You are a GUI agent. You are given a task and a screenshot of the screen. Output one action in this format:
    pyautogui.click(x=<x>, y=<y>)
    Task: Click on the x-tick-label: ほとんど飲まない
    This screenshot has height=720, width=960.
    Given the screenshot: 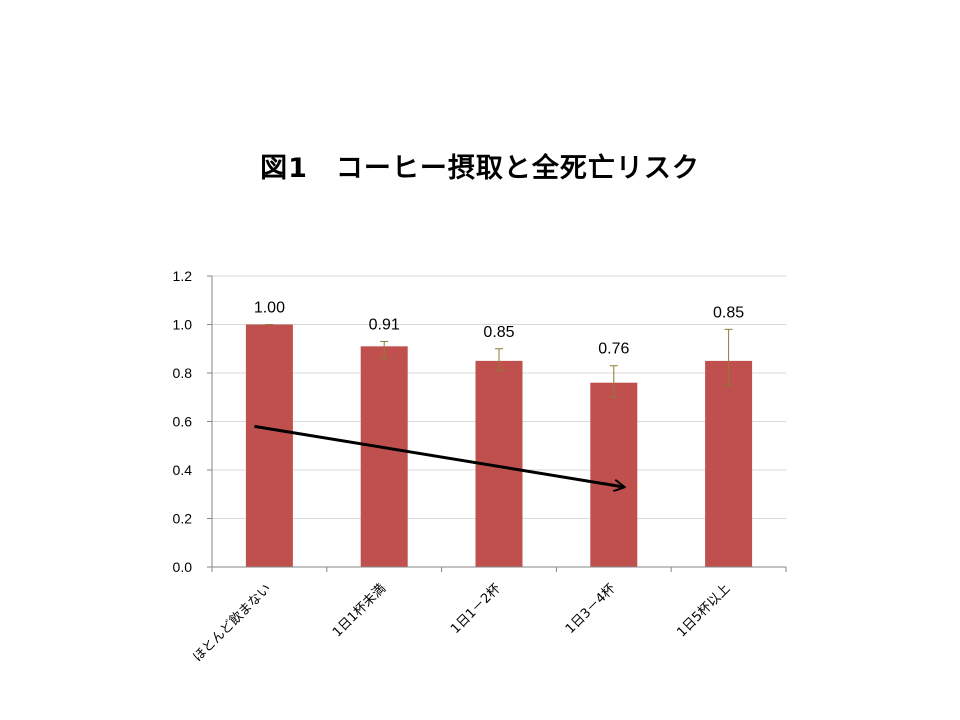 What is the action you would take?
    pyautogui.click(x=232, y=623)
    